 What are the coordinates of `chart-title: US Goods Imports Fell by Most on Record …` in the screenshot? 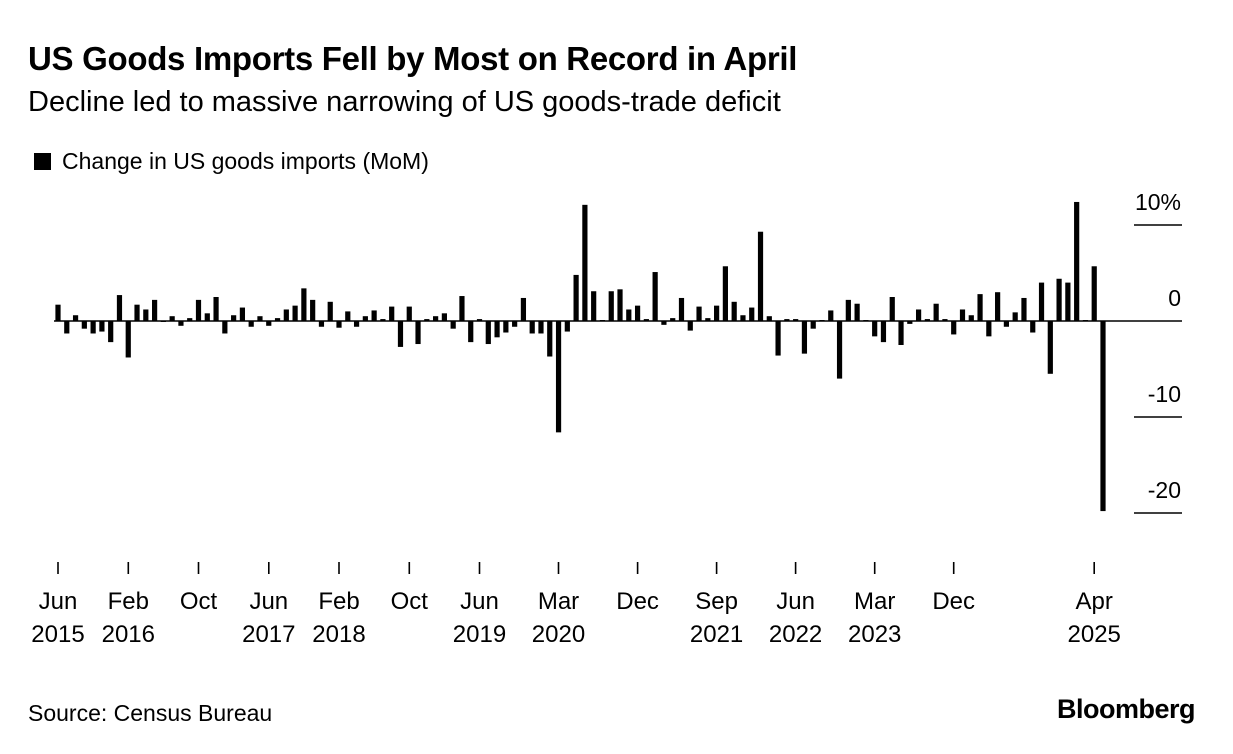 It's located at (413, 58).